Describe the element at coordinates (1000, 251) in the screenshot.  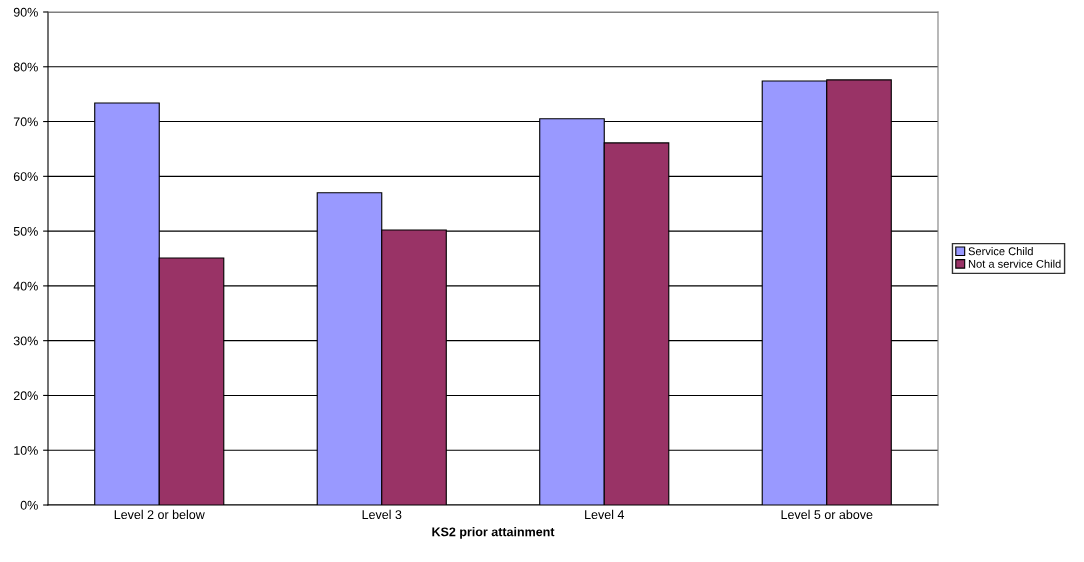
I see `legend-label: Service Child` at that location.